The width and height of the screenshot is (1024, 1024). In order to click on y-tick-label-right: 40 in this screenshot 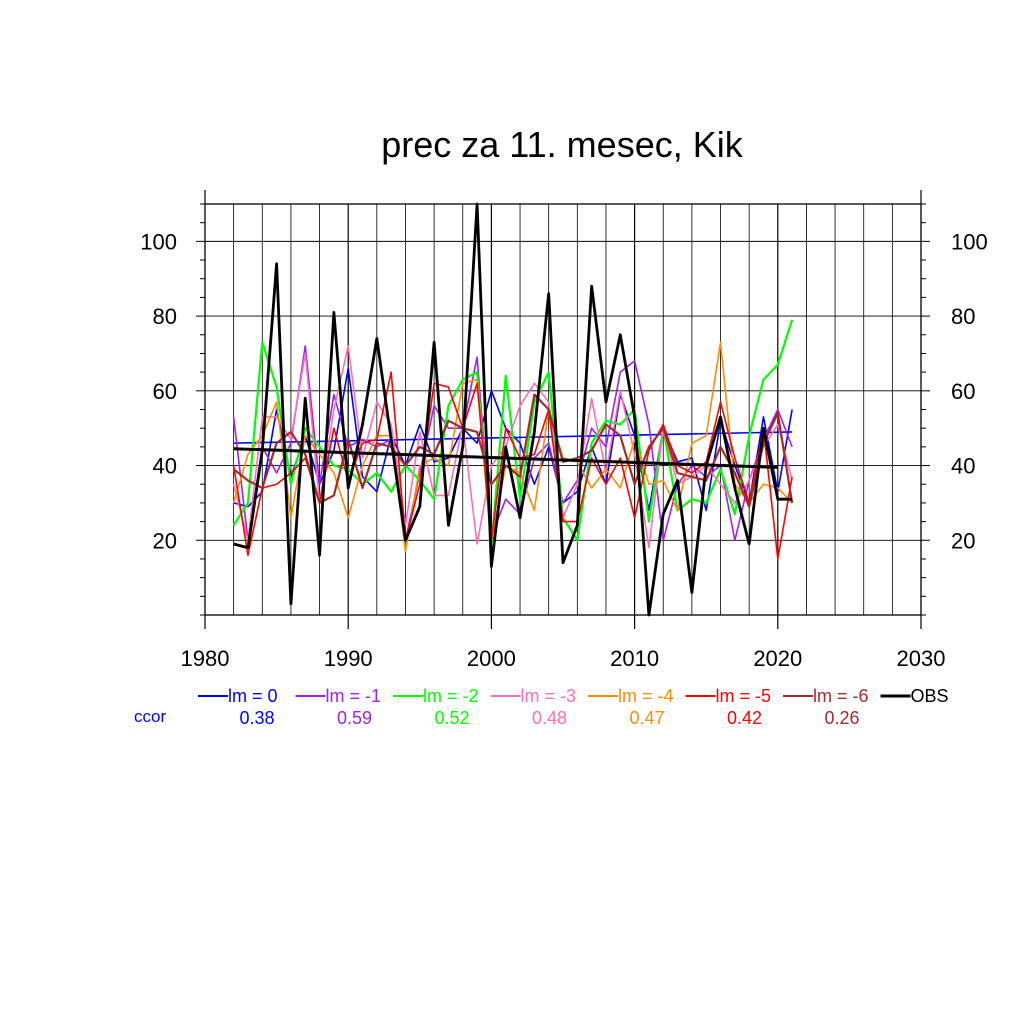, I will do `click(963, 466)`.